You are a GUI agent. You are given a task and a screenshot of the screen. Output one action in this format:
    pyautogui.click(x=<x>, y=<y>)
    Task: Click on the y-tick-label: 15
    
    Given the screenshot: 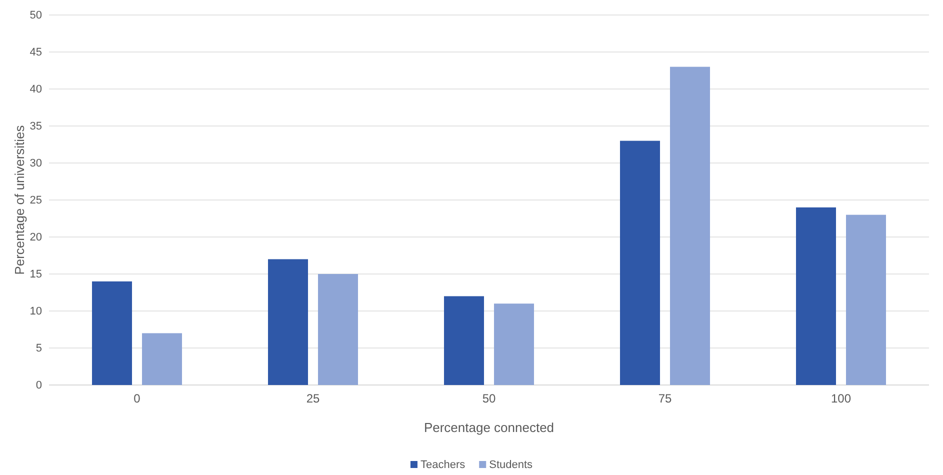 What is the action you would take?
    pyautogui.click(x=36, y=274)
    